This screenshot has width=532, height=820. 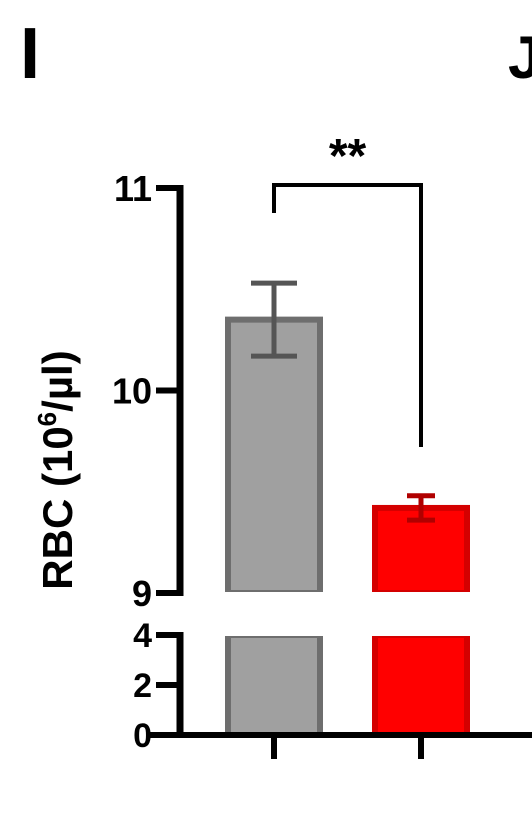 I want to click on y-tick-label-upper-10: 10, so click(x=132, y=390).